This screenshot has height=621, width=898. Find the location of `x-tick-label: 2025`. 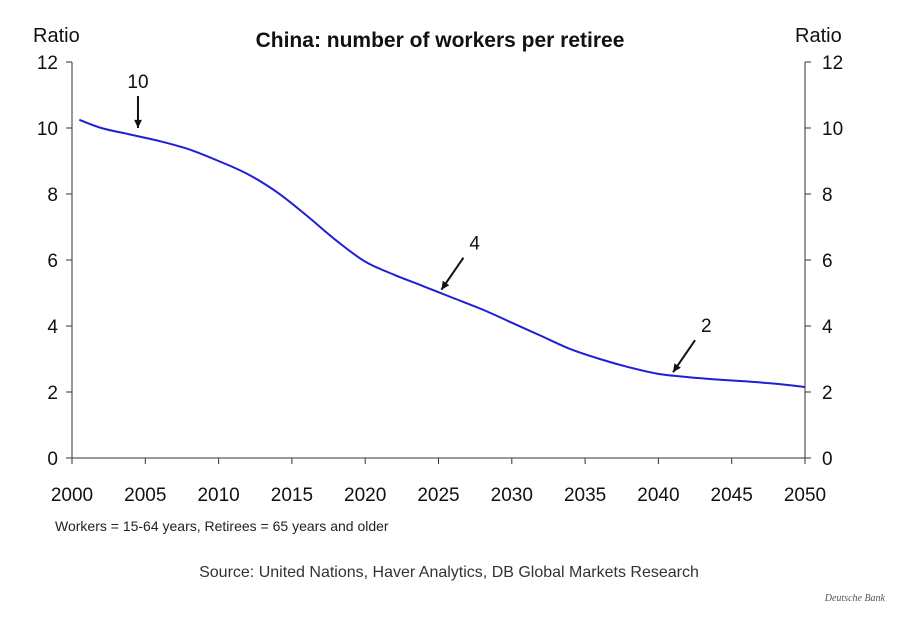

x-tick-label: 2025 is located at coordinates (438, 495).